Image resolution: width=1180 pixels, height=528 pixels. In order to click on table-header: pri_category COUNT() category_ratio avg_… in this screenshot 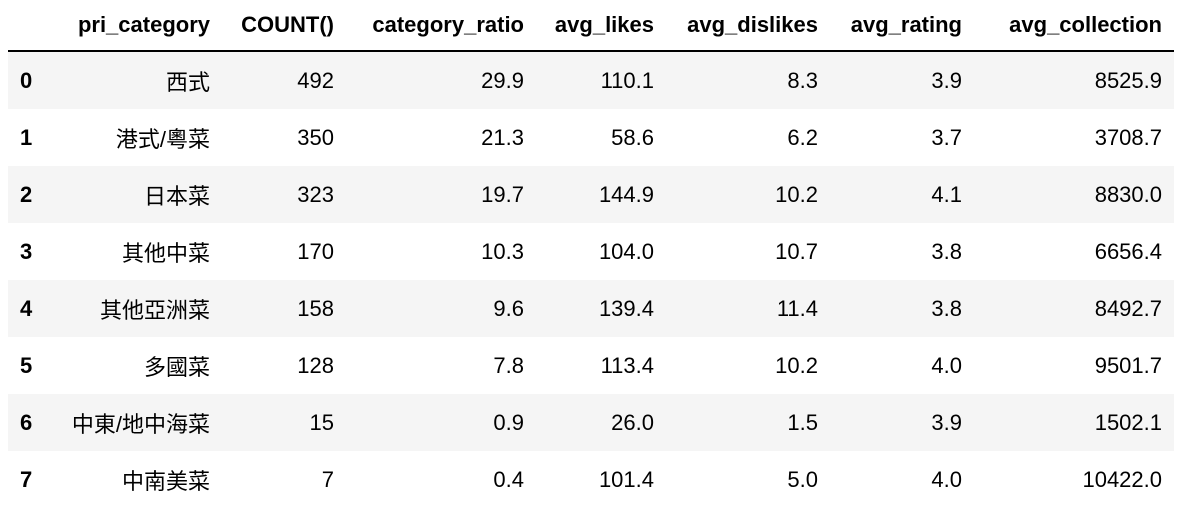, I will do `click(591, 26)`.